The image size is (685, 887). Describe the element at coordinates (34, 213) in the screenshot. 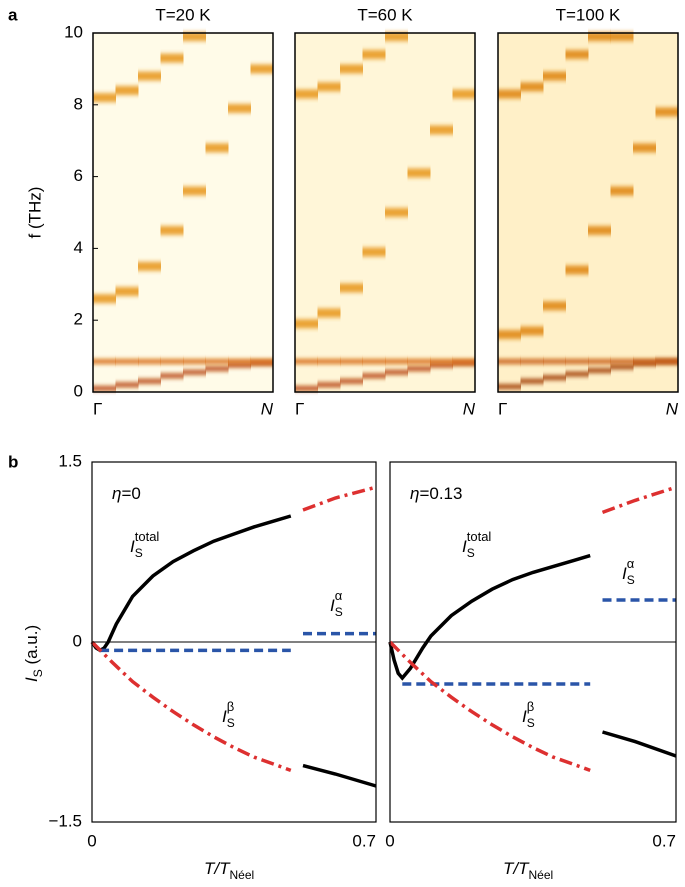

I see `y-axis-label: f (THz)` at that location.